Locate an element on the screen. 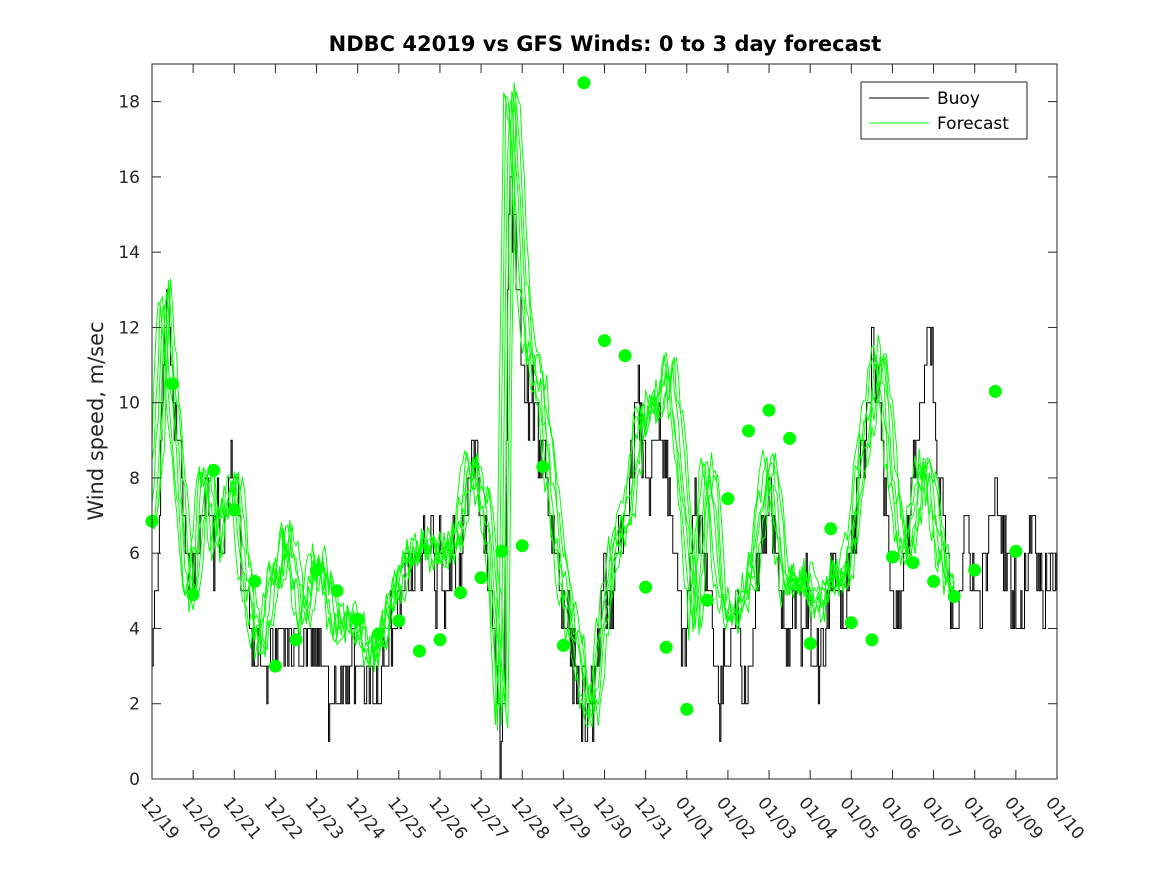  x-tick-label: 12/21 is located at coordinates (241, 818).